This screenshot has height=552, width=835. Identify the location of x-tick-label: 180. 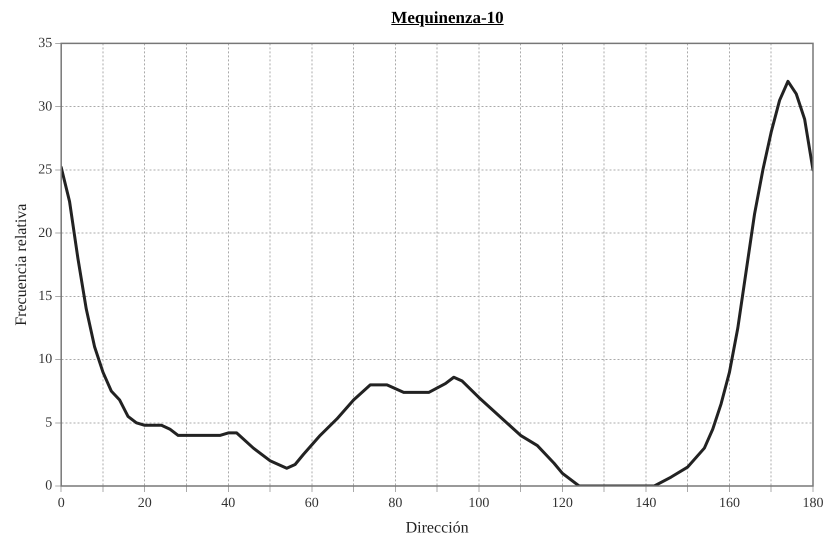
(813, 504).